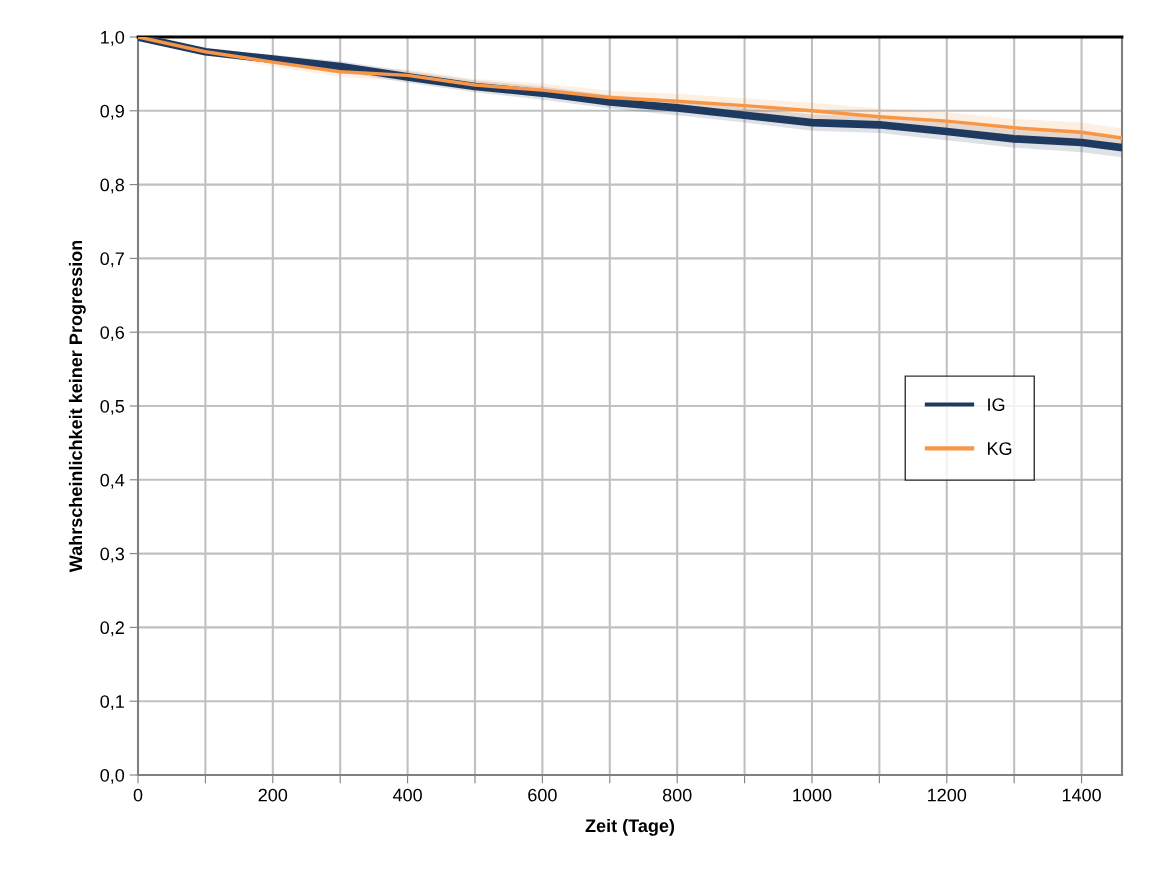 This screenshot has height=891, width=1171. I want to click on legend-label: KG, so click(999, 448).